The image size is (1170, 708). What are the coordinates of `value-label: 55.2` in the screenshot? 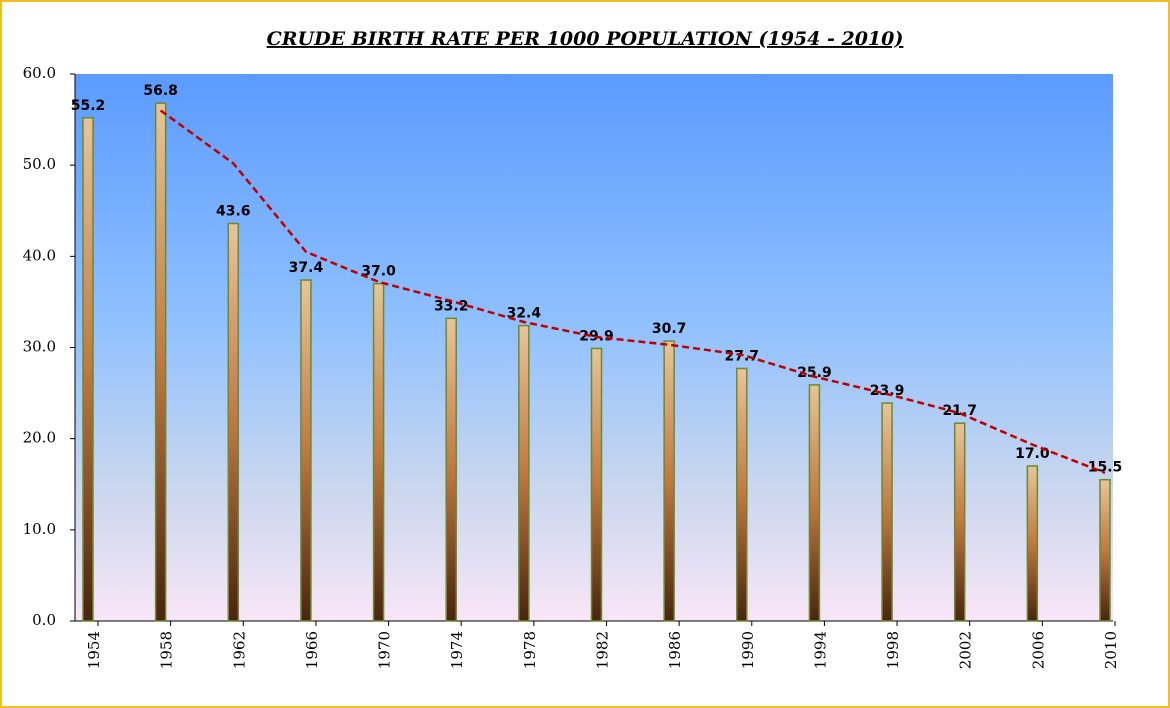 It's located at (88, 106).